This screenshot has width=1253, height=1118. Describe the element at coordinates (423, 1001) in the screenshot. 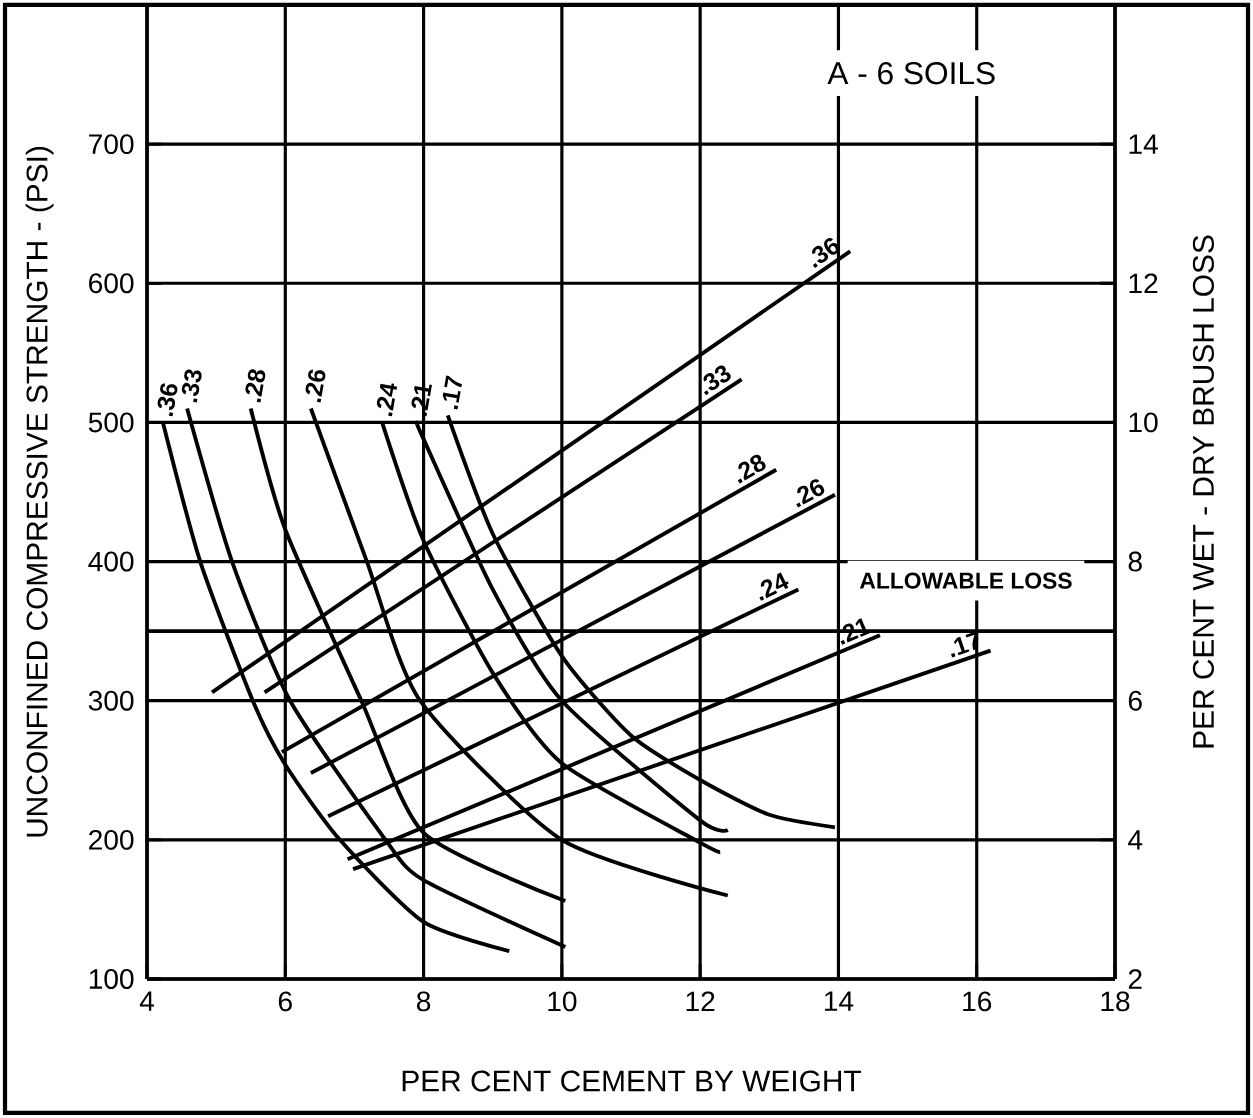

I see `x-tick-label: 8` at that location.